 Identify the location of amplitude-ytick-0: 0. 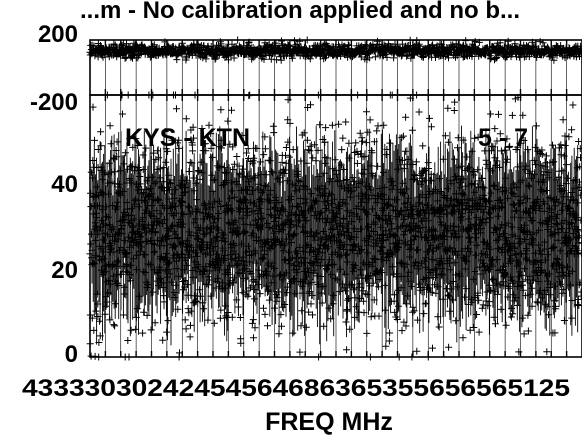
(71, 354).